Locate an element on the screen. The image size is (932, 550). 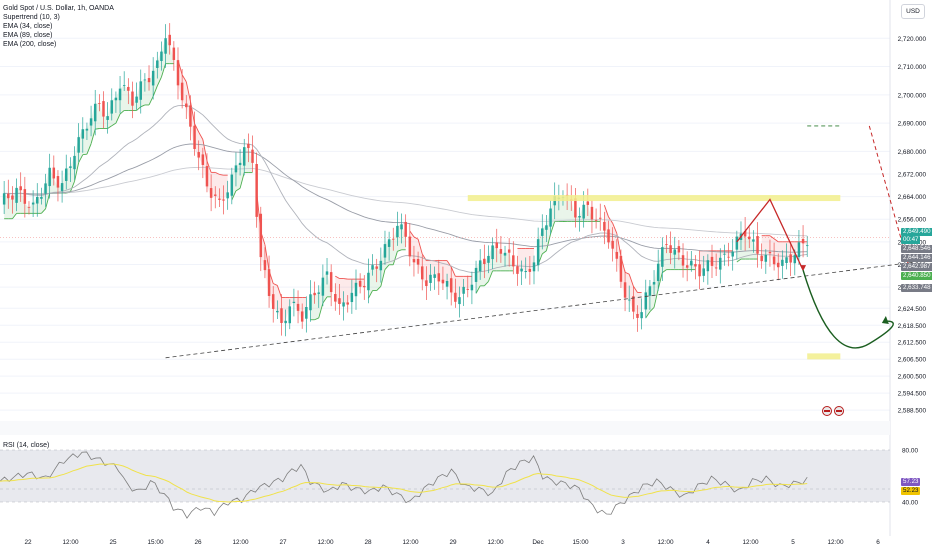
legend-ema89: EMA (89, close) is located at coordinates (28, 35).